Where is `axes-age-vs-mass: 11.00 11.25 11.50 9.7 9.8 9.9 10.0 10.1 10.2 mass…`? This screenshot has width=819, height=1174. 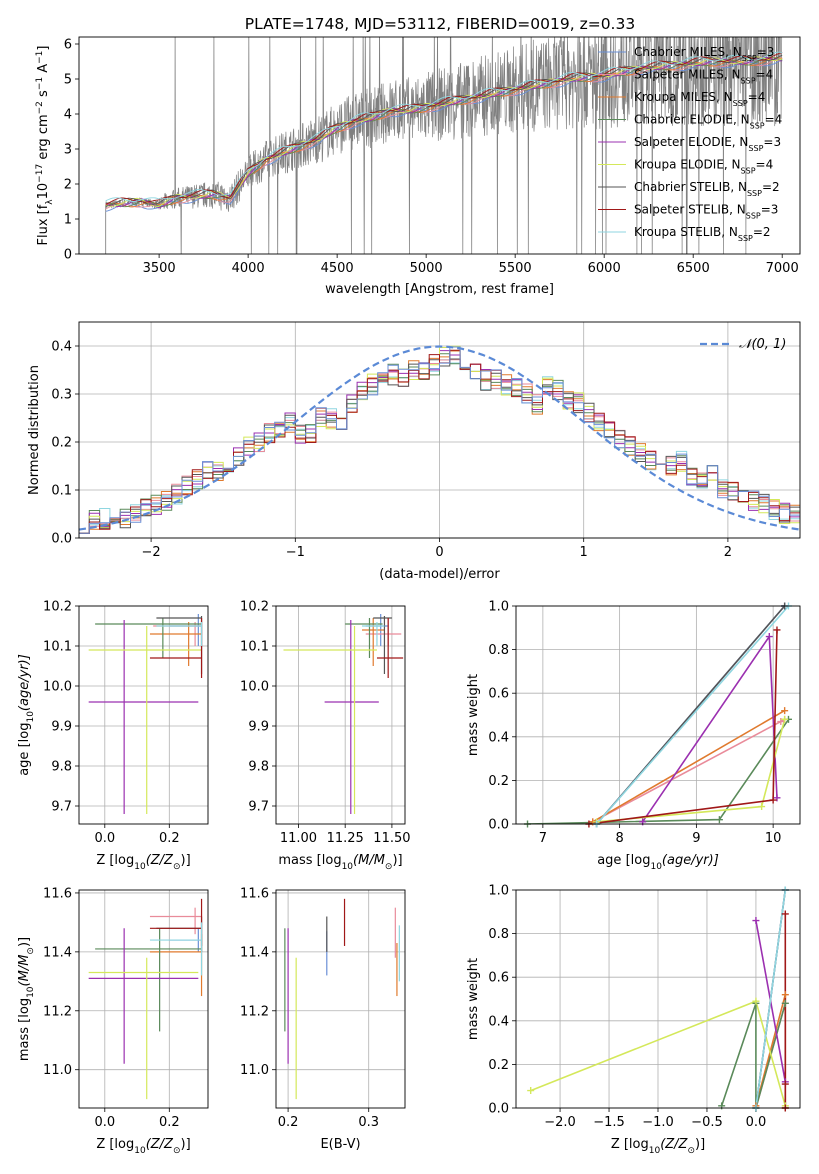 axes-age-vs-mass: 11.00 11.25 11.50 9.7 9.8 9.9 10.0 10.1 10.2 mass… is located at coordinates (325, 736).